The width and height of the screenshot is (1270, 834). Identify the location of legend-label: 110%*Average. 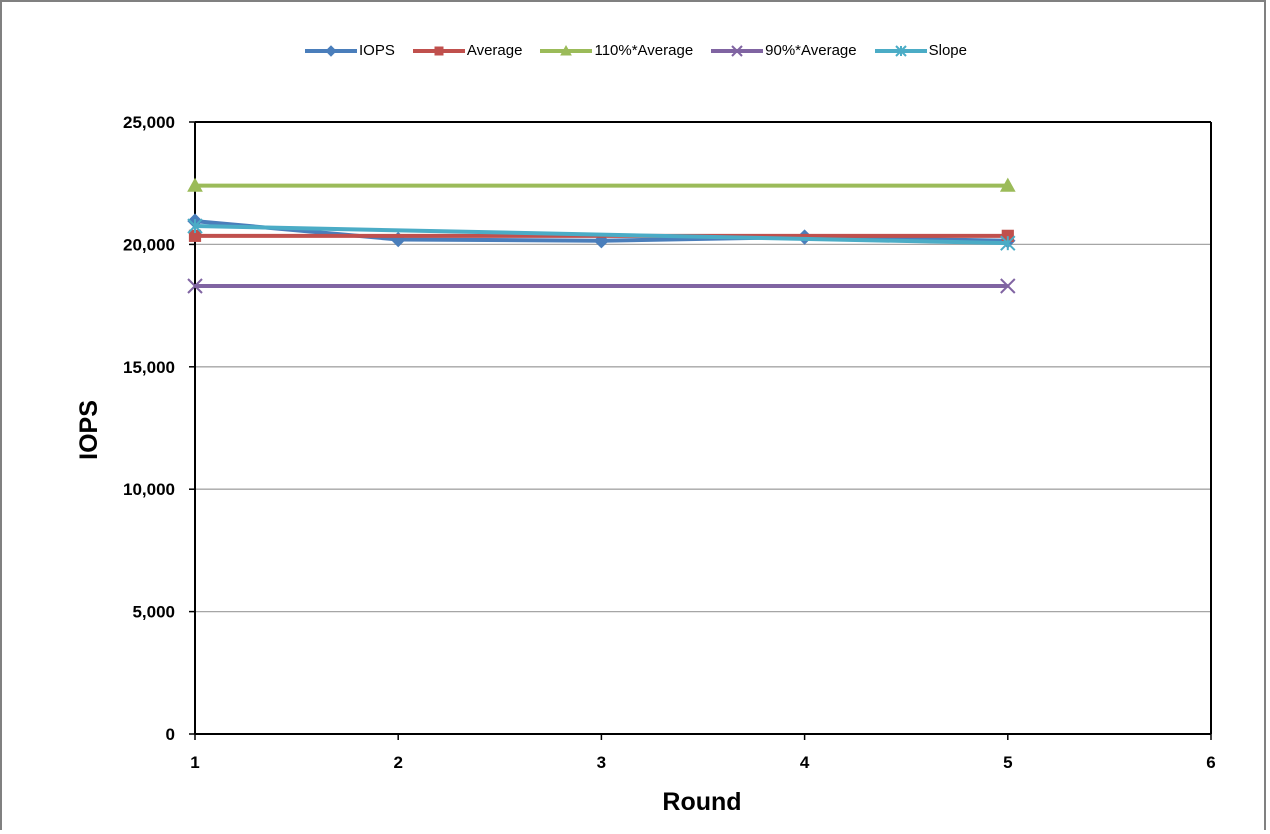
(644, 50).